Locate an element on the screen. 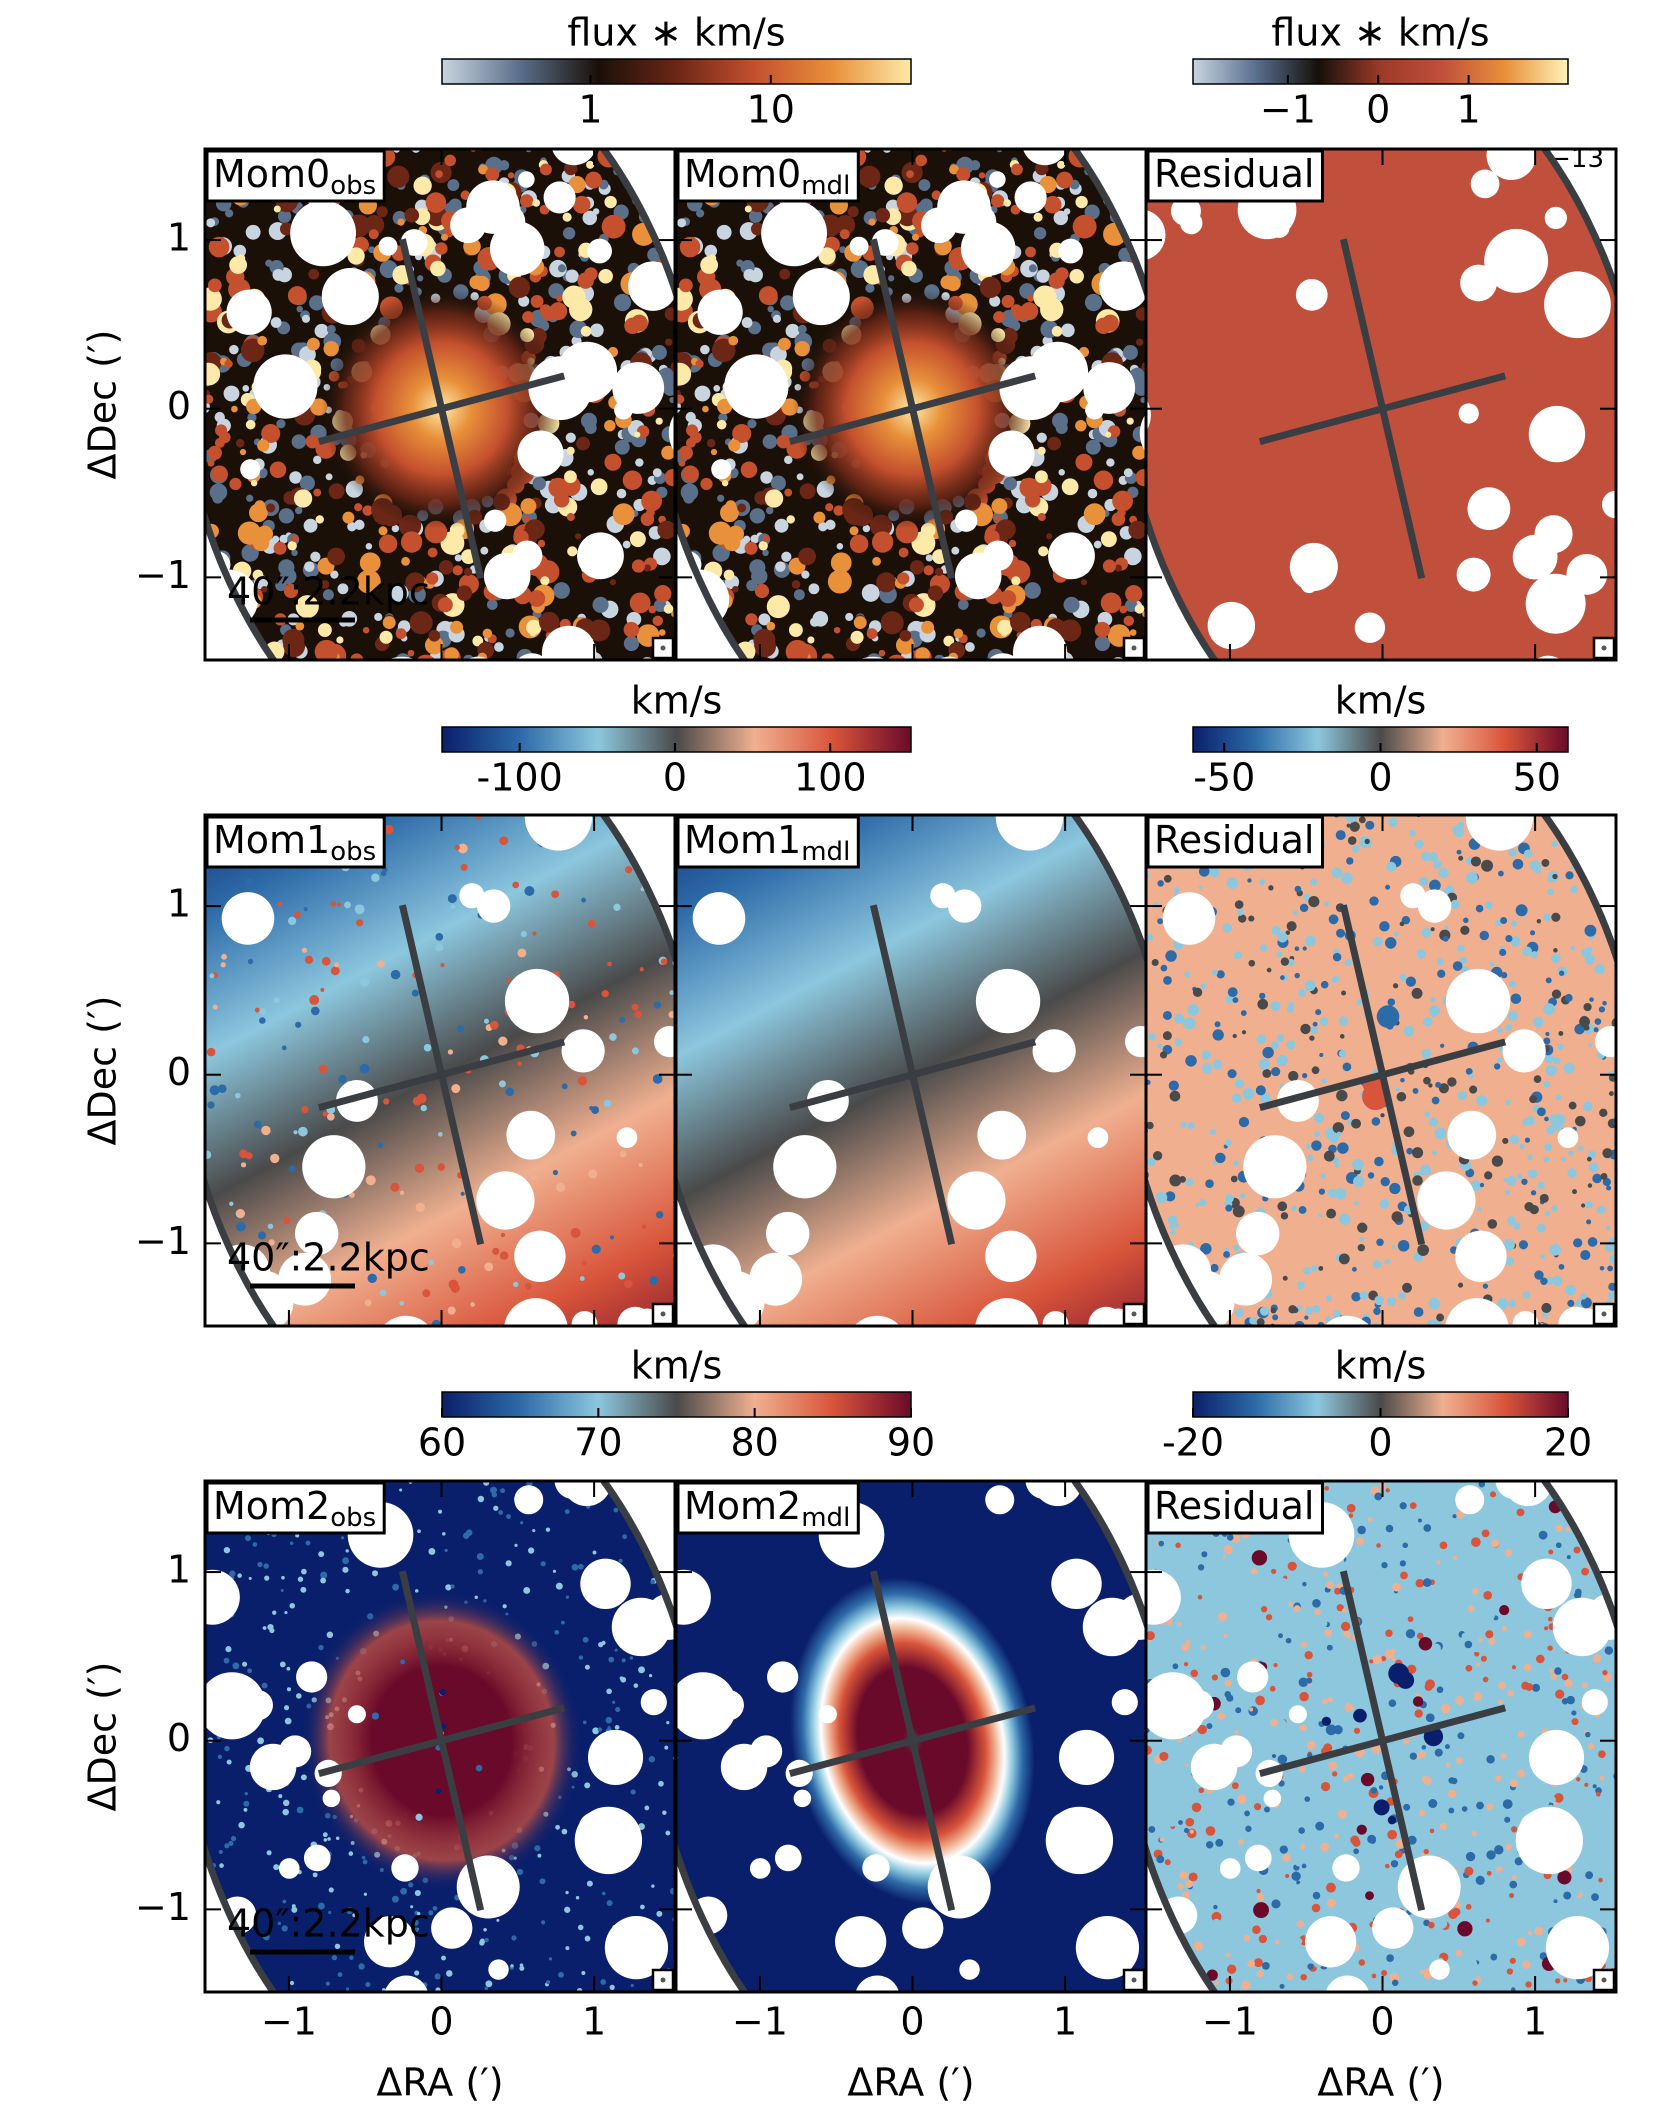 The height and width of the screenshot is (2125, 1653). panel-label-box is located at coordinates (768, 842).